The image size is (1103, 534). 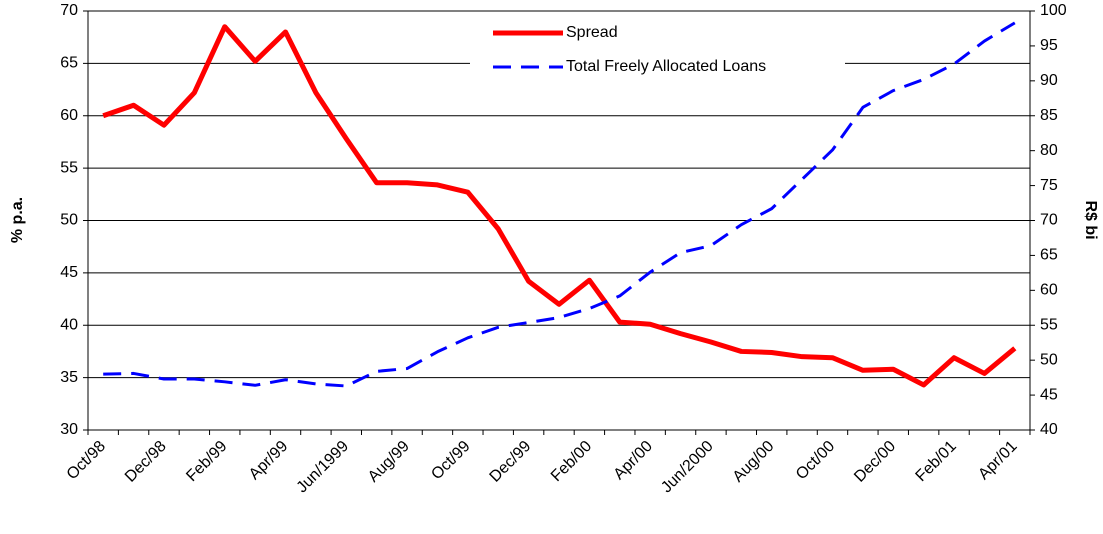 What do you see at coordinates (206, 461) in the screenshot?
I see `x-tick-label: Feb/99` at bounding box center [206, 461].